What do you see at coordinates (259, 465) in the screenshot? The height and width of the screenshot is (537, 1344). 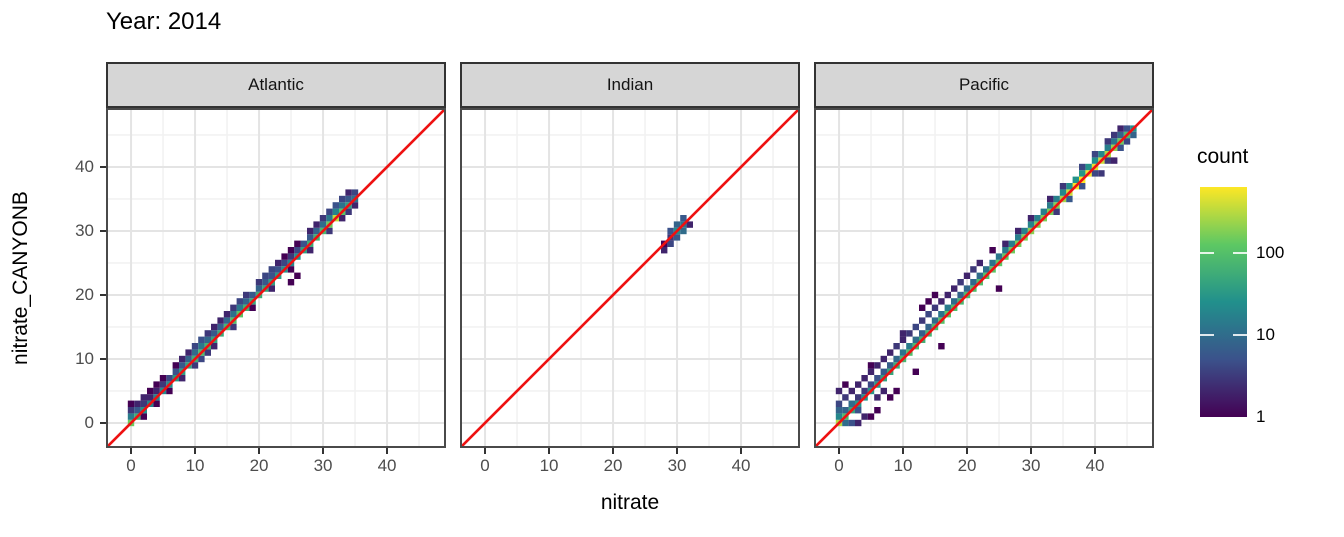 I see `x-tick-label: 20` at bounding box center [259, 465].